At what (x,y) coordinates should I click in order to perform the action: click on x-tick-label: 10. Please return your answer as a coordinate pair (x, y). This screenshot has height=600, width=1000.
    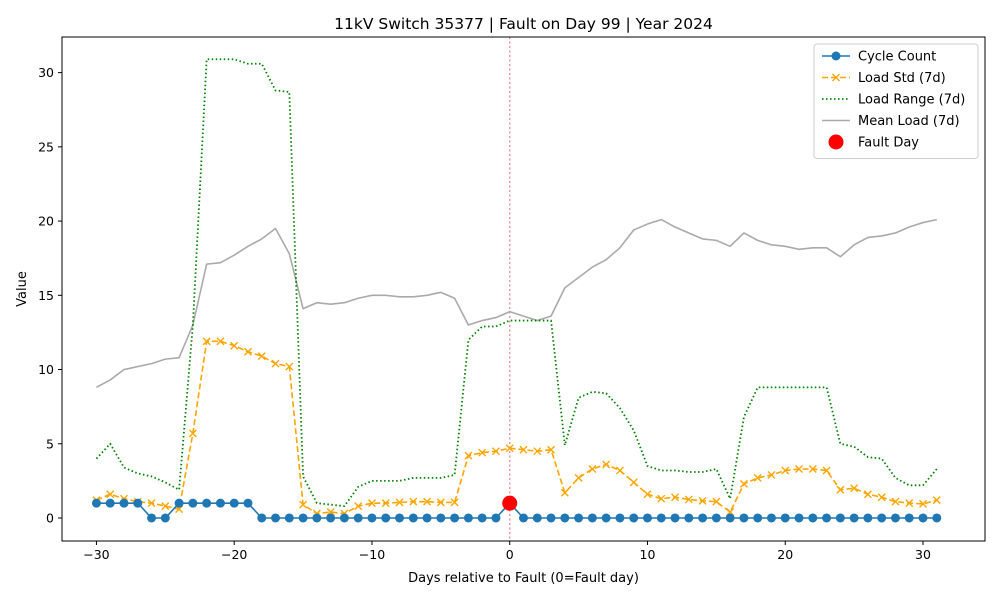
    Looking at the image, I should click on (648, 554).